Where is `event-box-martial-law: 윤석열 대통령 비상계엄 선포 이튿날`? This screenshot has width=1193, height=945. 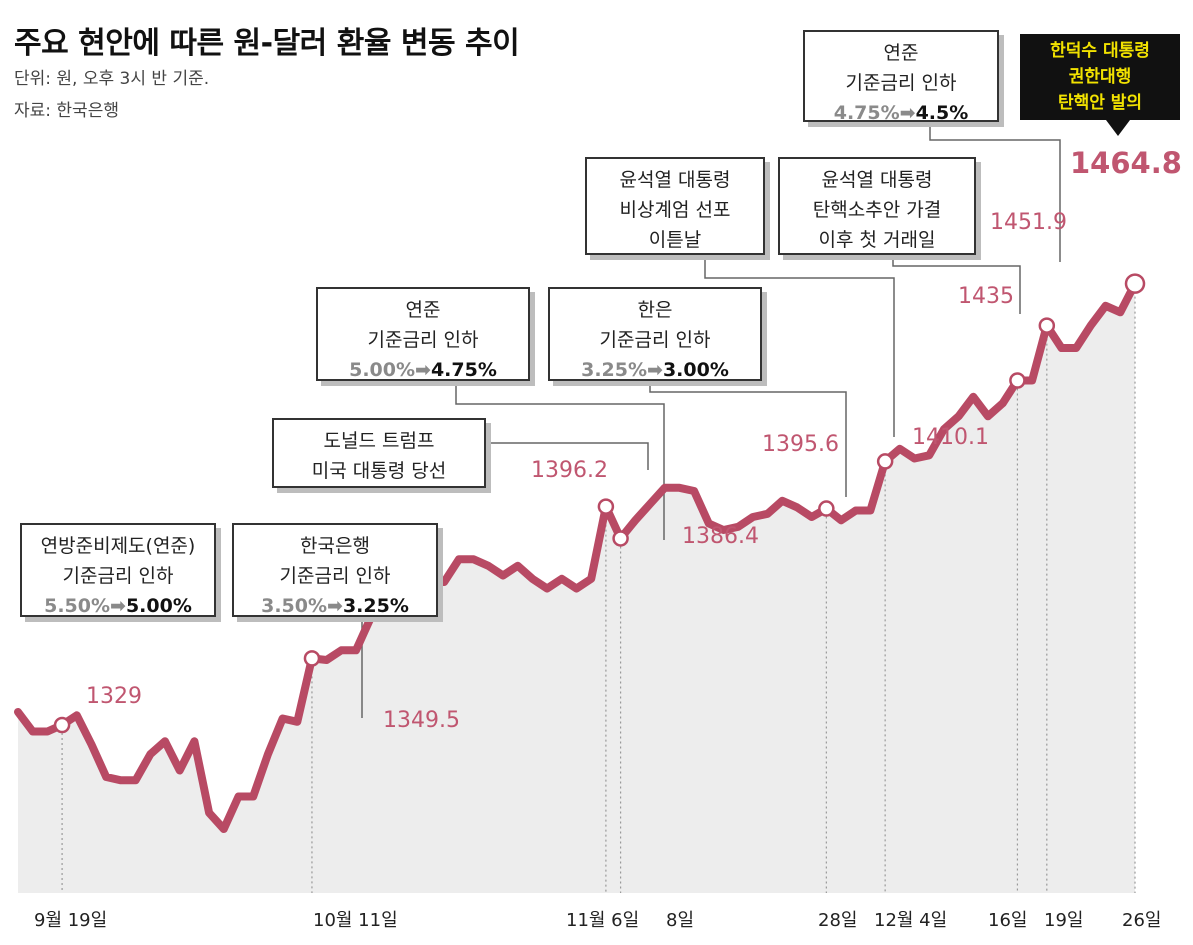 event-box-martial-law: 윤석열 대통령 비상계엄 선포 이튿날 is located at coordinates (675, 206).